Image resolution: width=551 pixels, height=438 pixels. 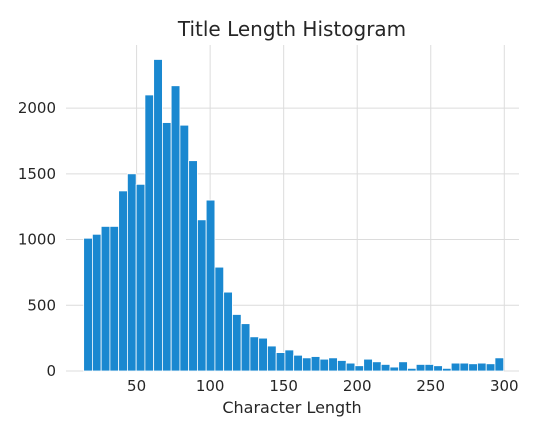 What do you see at coordinates (37, 108) in the screenshot?
I see `y-tick-label: 2000` at bounding box center [37, 108].